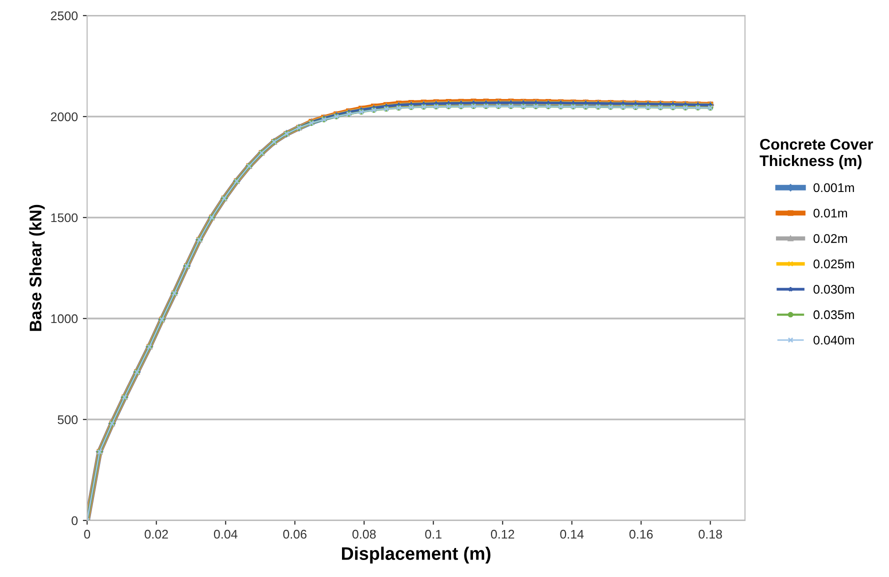  What do you see at coordinates (834, 340) in the screenshot?
I see `legend-label: 0.040m` at bounding box center [834, 340].